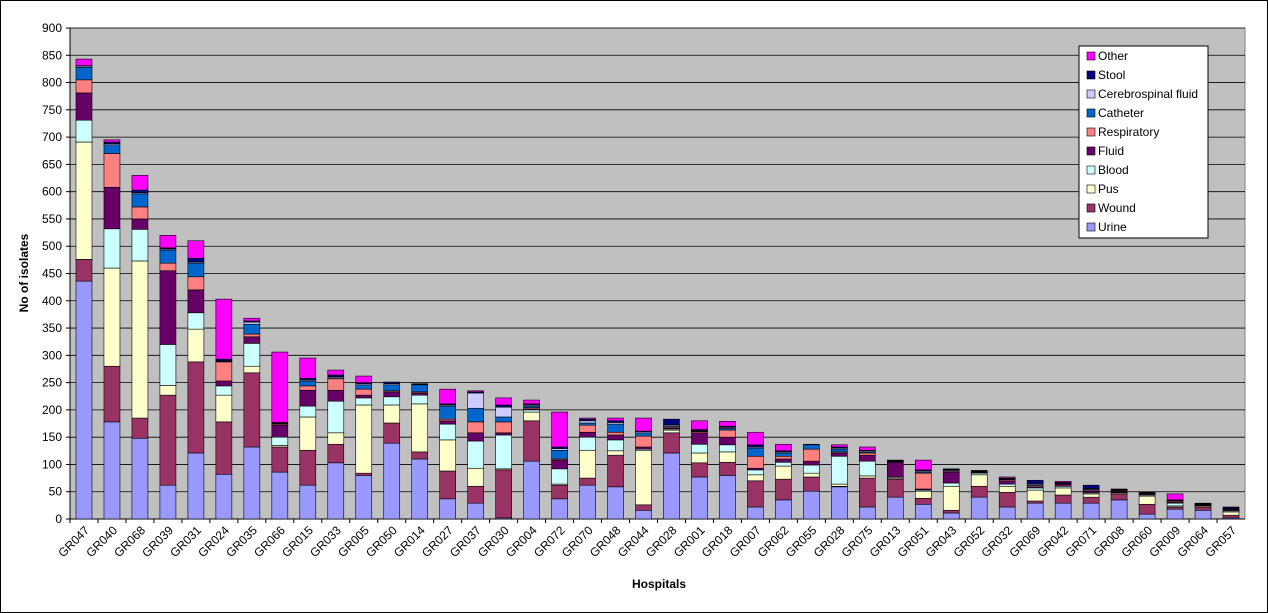 This screenshot has height=613, width=1268. Describe the element at coordinates (52, 192) in the screenshot. I see `y-tick-label: 600` at that location.